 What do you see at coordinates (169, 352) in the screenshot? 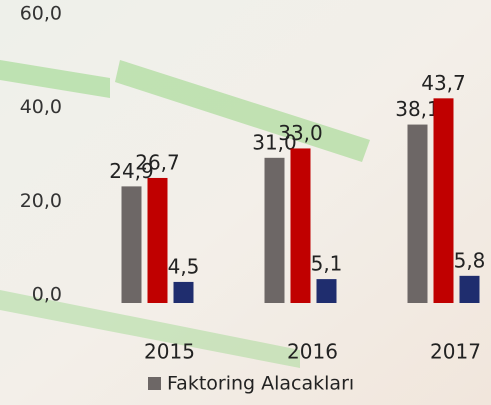
I see `x-tick-label: 2015` at bounding box center [169, 352].